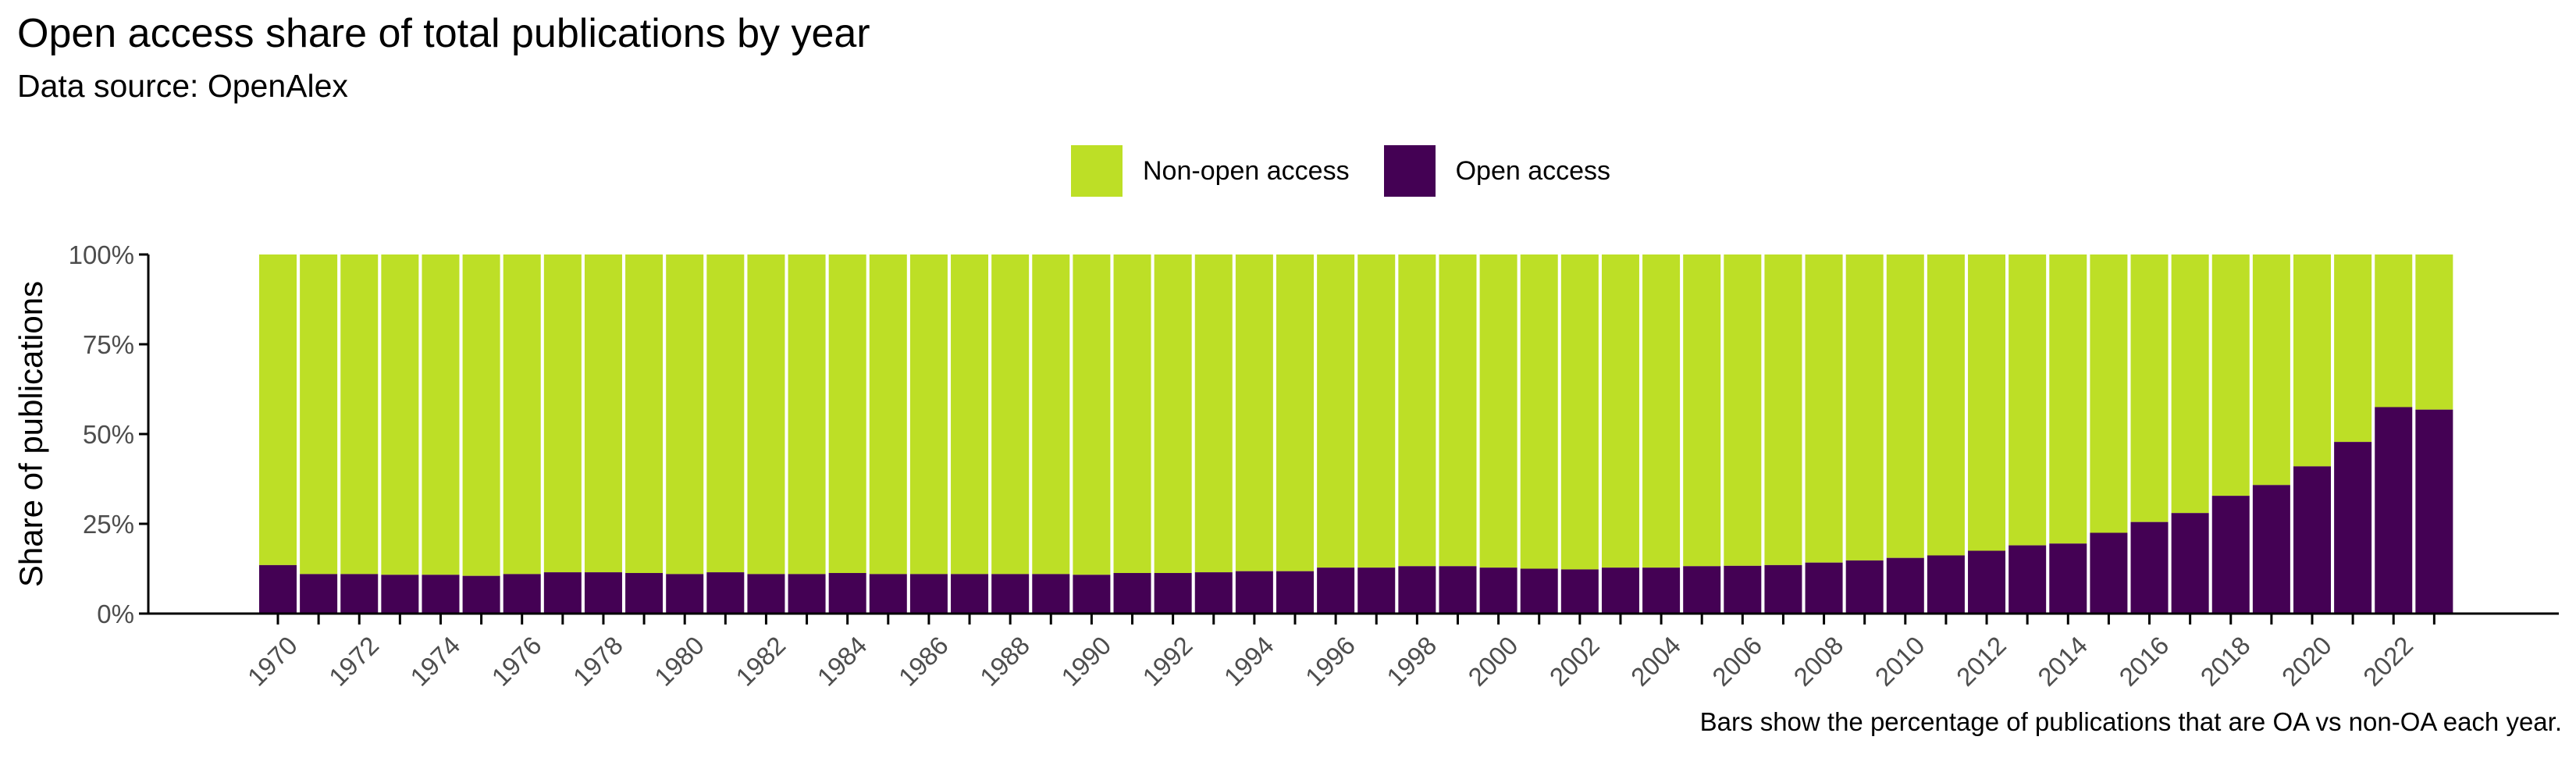  I want to click on bar-non-open-access-2006, so click(1743, 410).